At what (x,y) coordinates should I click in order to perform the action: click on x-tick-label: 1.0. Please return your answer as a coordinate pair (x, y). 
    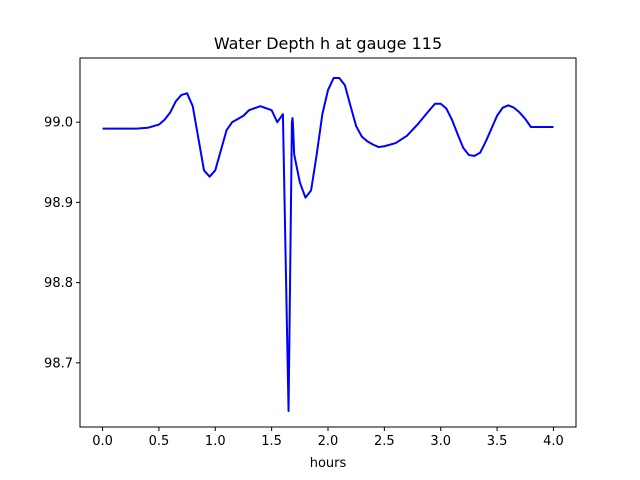
    Looking at the image, I should click on (215, 441).